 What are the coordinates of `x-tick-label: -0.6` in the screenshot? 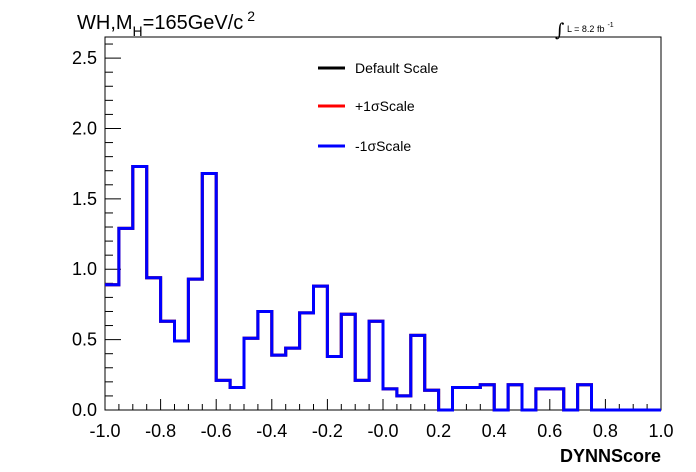 It's located at (216, 431).